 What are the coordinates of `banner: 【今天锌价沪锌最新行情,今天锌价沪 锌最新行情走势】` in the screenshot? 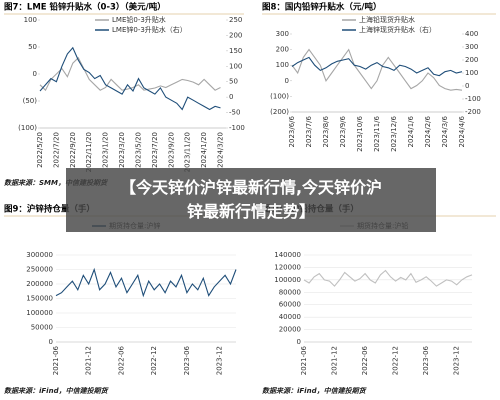 It's located at (251, 200).